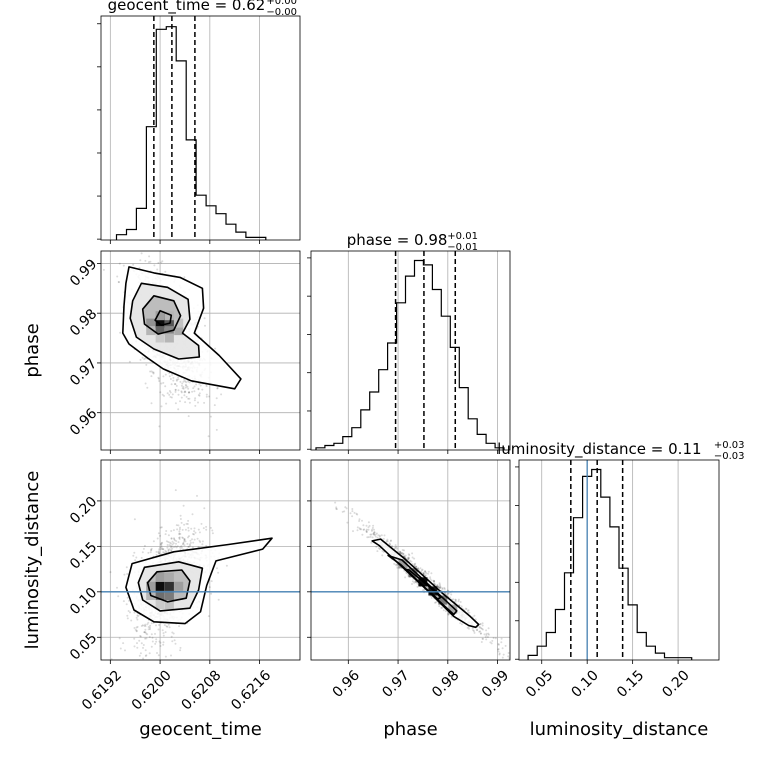 The height and width of the screenshot is (760, 760). What do you see at coordinates (729, 445) in the screenshot?
I see `title-upper-error: +0.03` at bounding box center [729, 445].